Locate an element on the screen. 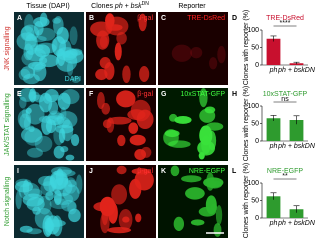  panel-letter: G is located at coordinates (164, 94).